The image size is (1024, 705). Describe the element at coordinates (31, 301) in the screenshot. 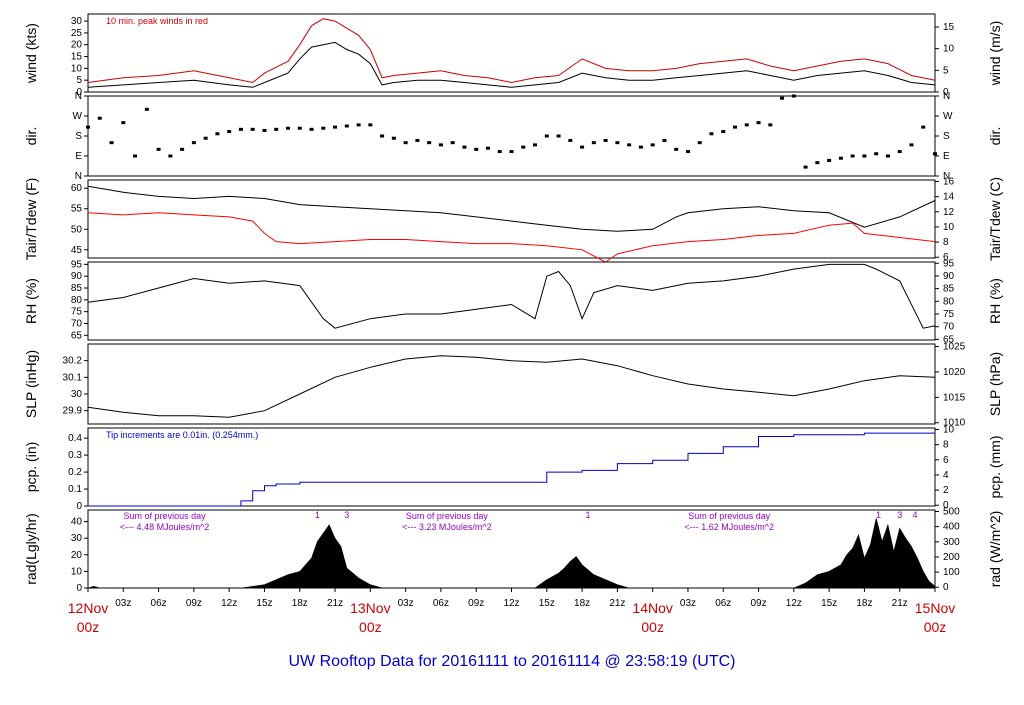

I see `ylabel-rh: RH (%)` at that location.